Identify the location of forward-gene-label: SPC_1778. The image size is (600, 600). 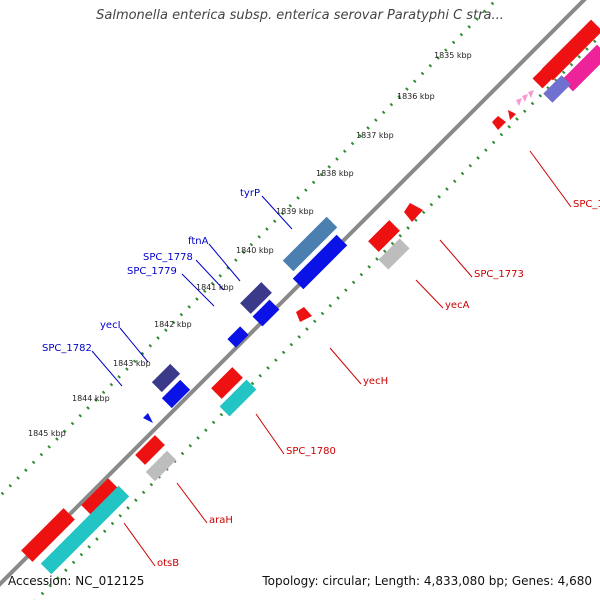
(168, 257).